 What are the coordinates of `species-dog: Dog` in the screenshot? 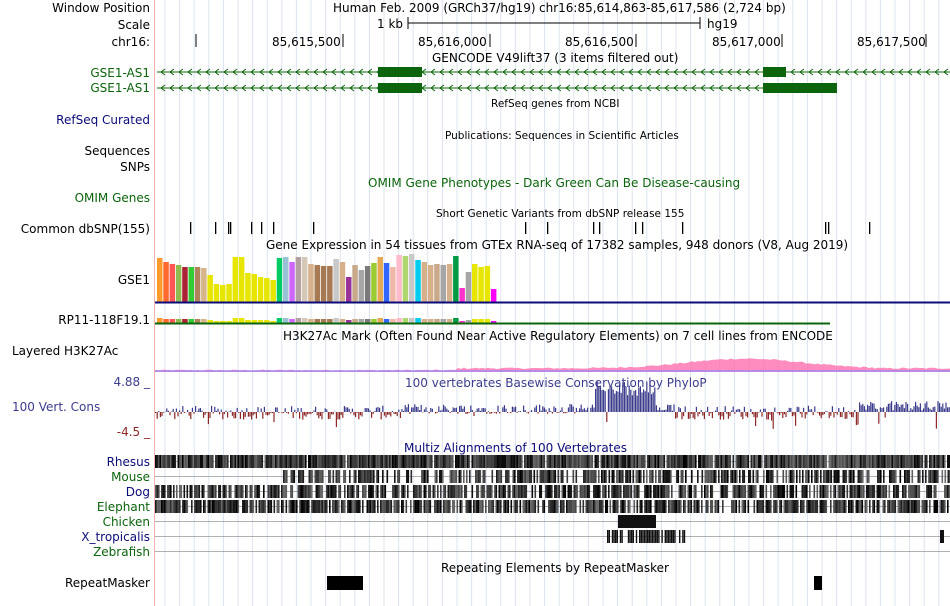 It's located at (137, 492).